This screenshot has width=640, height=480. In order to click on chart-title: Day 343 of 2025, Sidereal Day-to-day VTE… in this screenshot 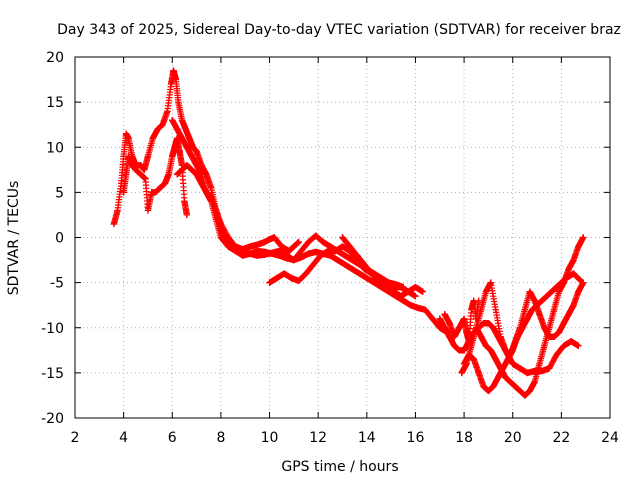, I will do `click(339, 30)`.